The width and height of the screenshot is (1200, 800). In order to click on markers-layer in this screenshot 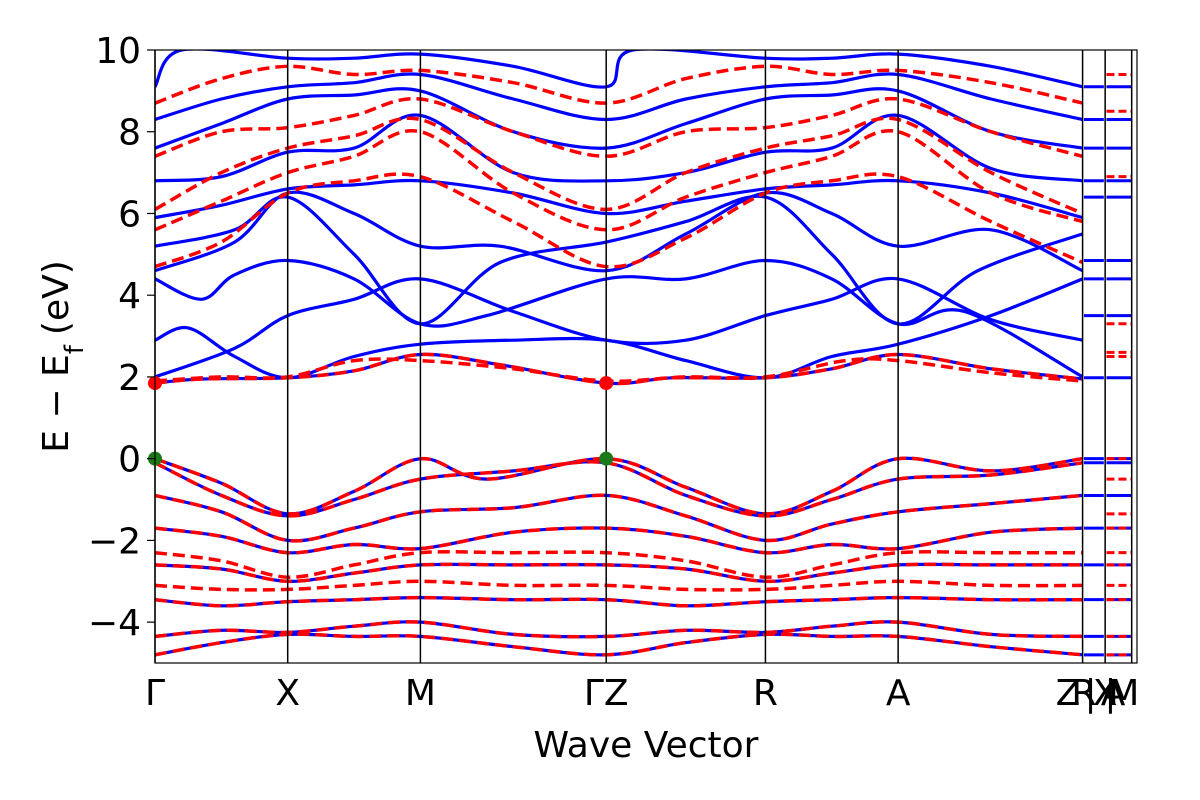, I will do `click(381, 421)`.